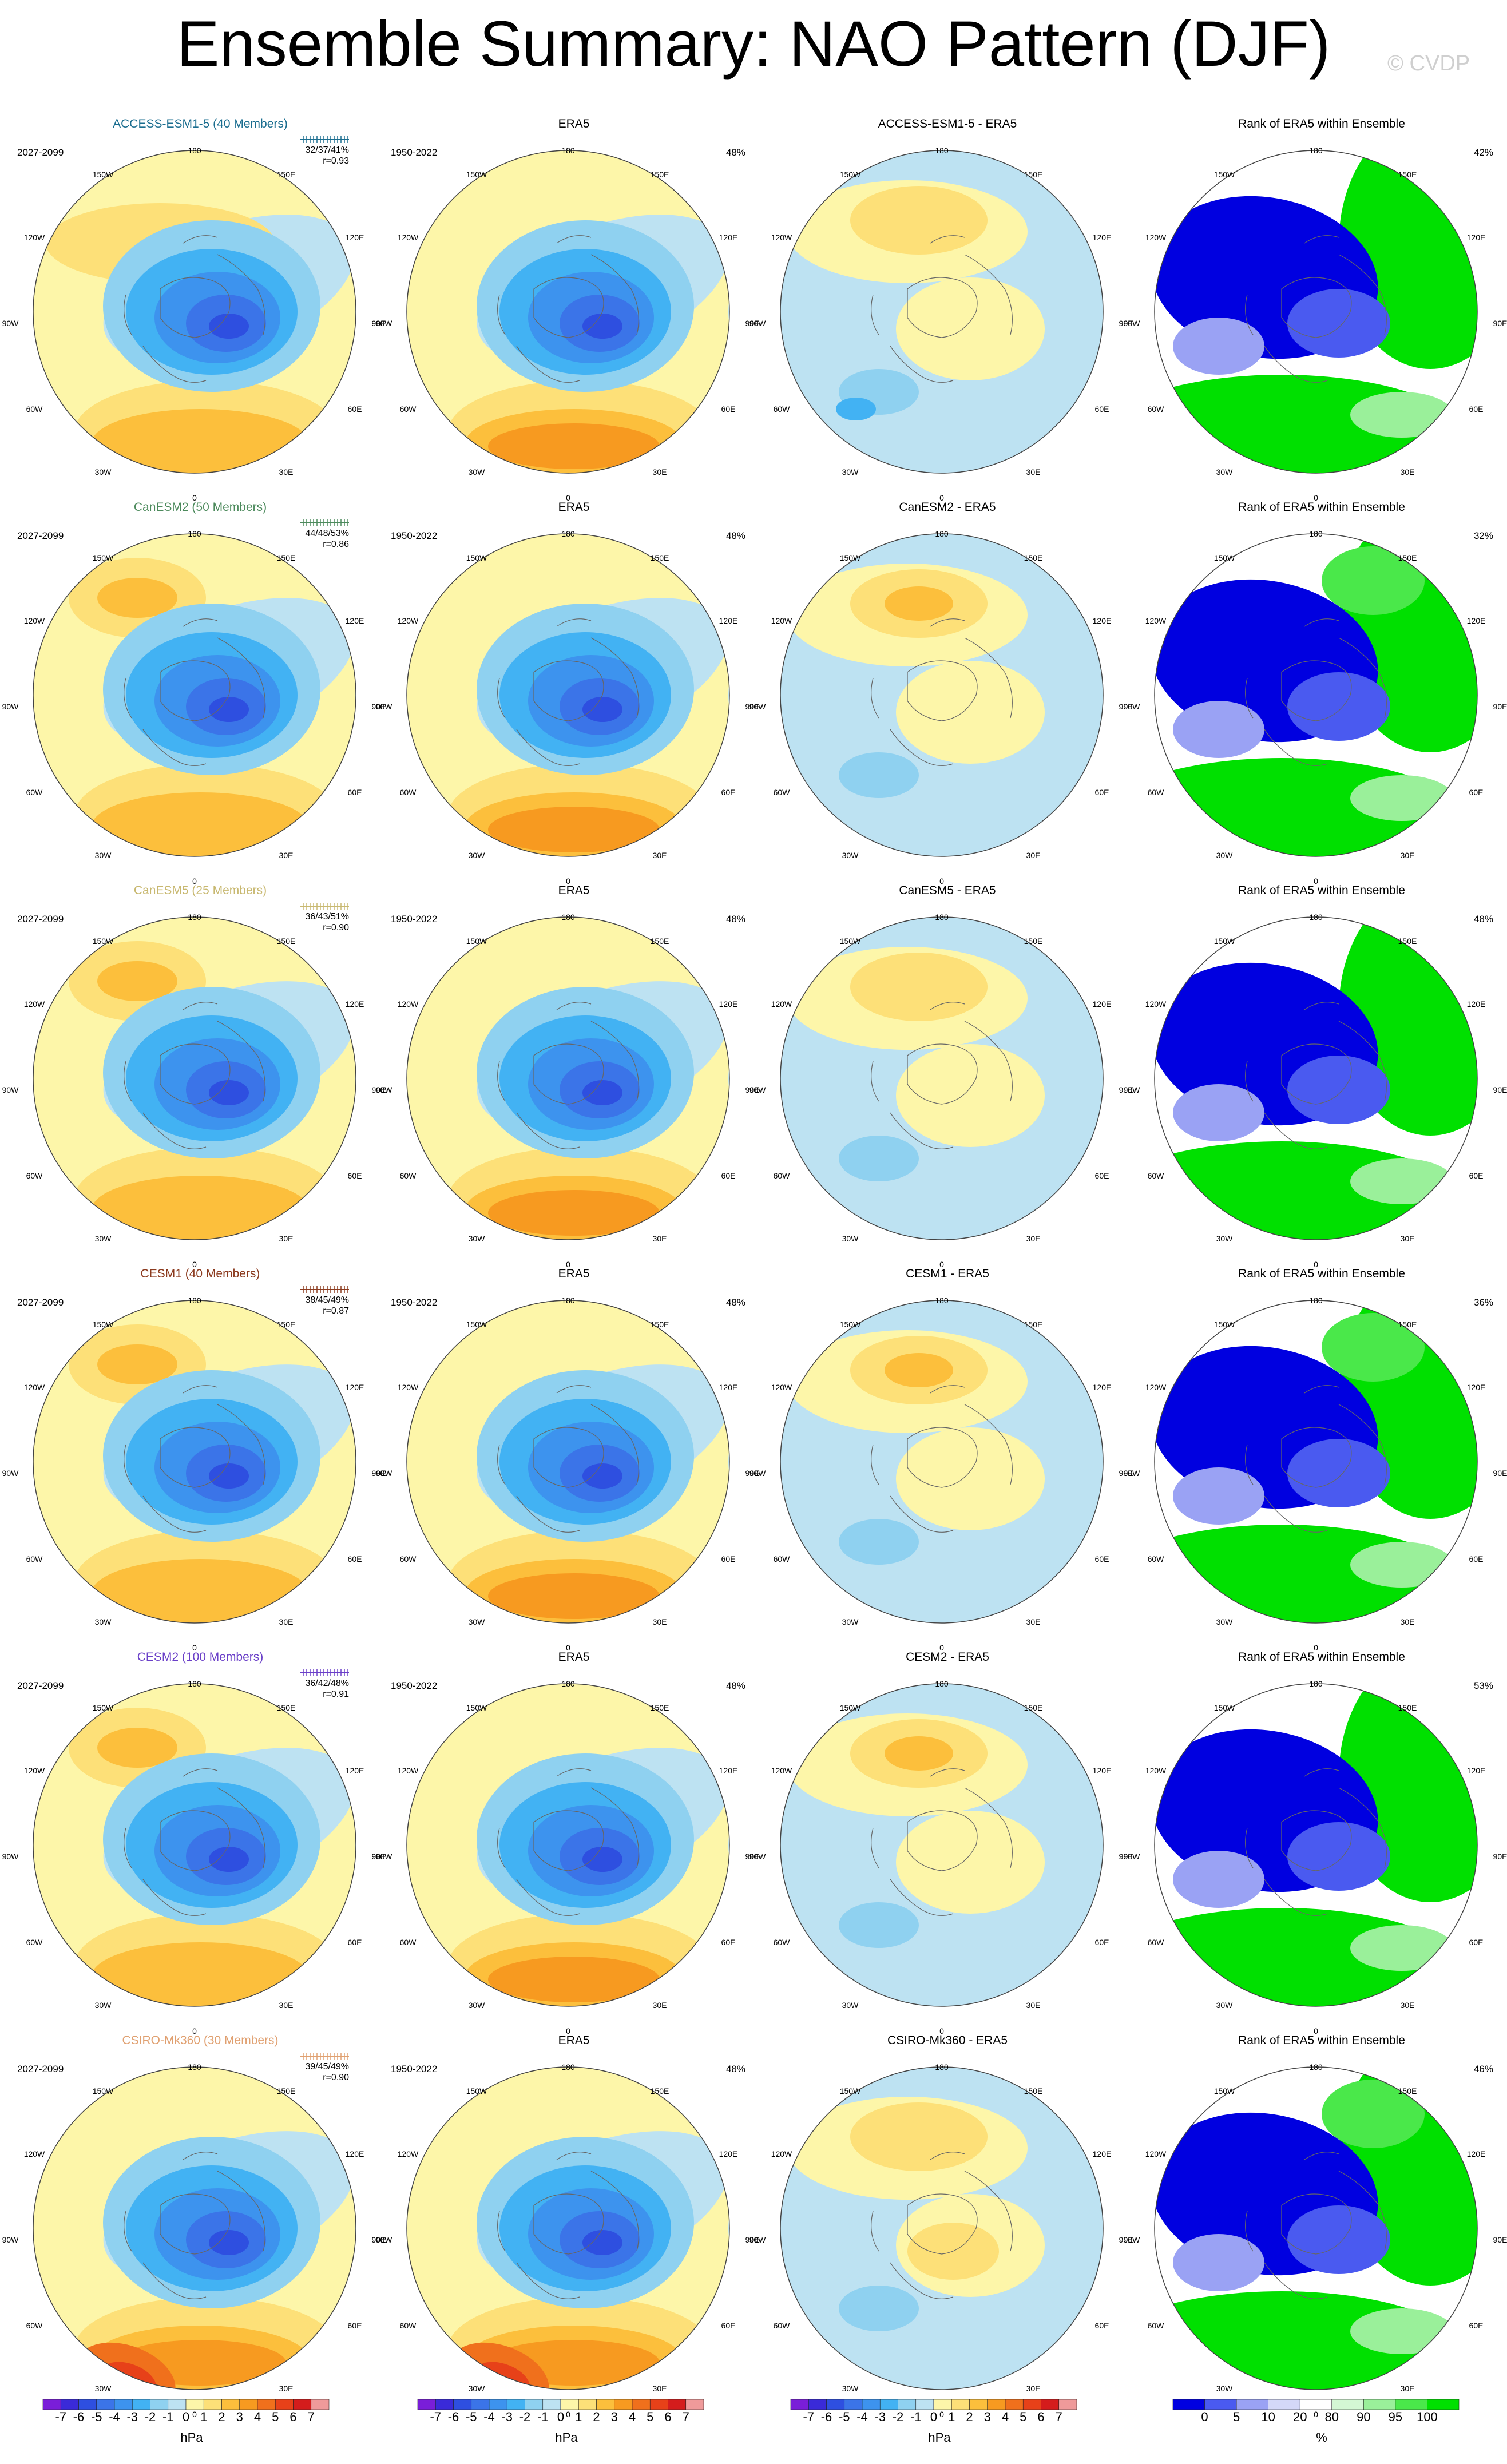  Describe the element at coordinates (453, 2417) in the screenshot. I see `colorbar-tick-label: -6` at that location.